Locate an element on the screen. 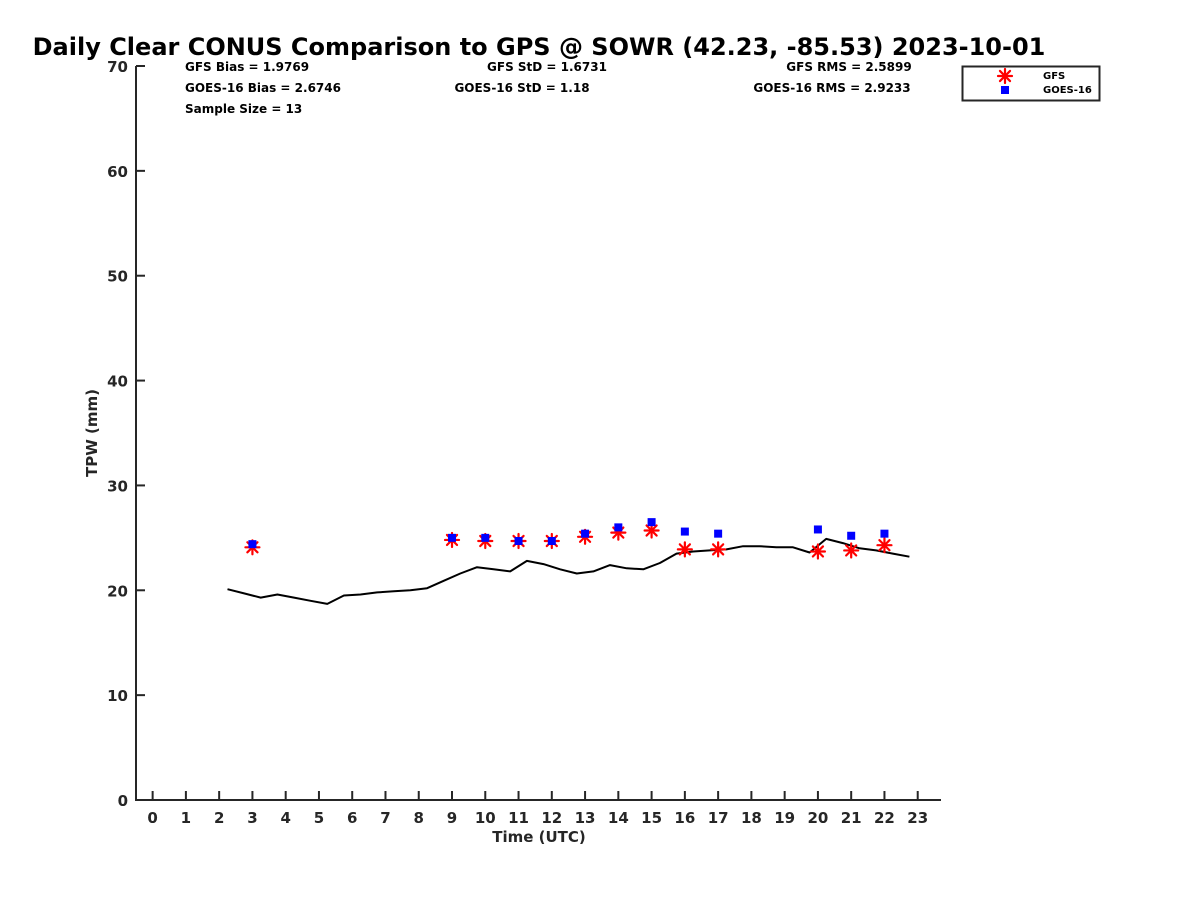 The image size is (1200, 900). legend: GFS GOES-16 is located at coordinates (1031, 83).